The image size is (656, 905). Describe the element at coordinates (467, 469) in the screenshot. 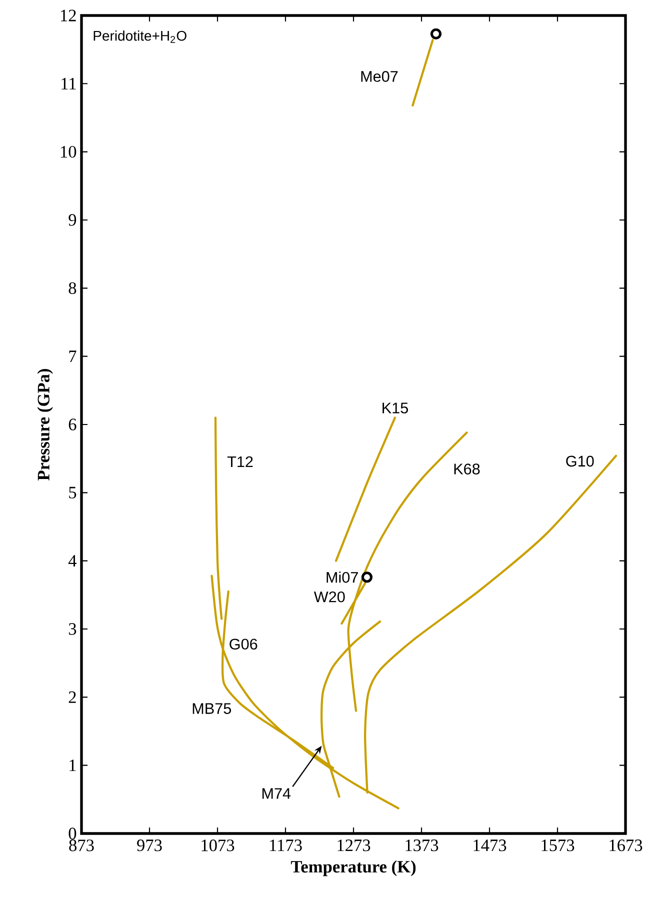

I see `series-label: K68` at that location.